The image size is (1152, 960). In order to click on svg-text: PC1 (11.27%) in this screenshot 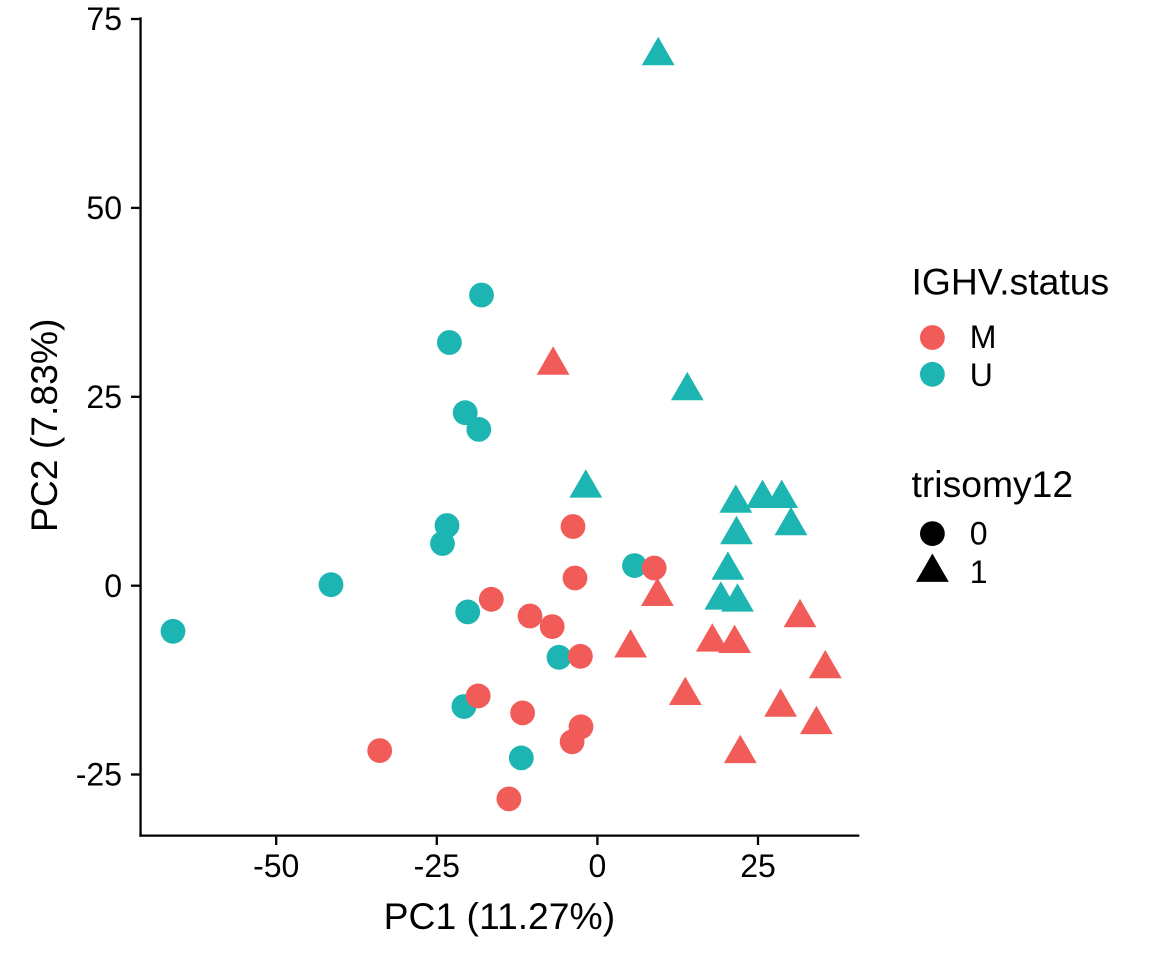, I will do `click(500, 916)`.